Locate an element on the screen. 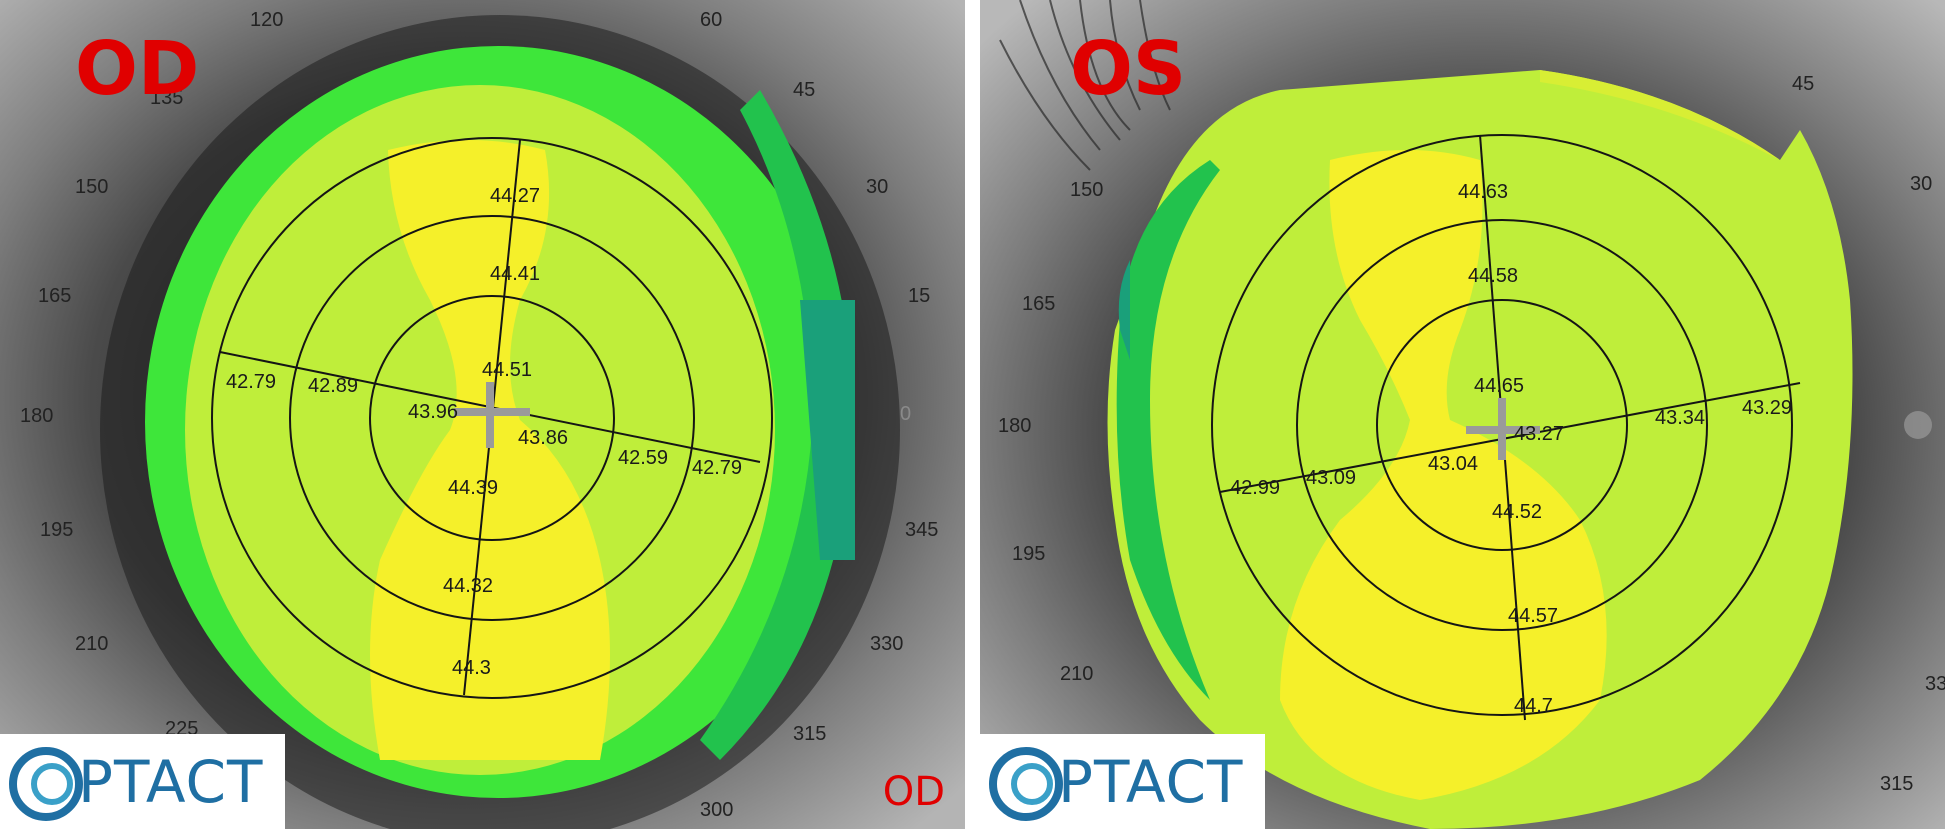 The height and width of the screenshot is (829, 1945). os-k-nasal-inner: 43.09 is located at coordinates (1331, 478).